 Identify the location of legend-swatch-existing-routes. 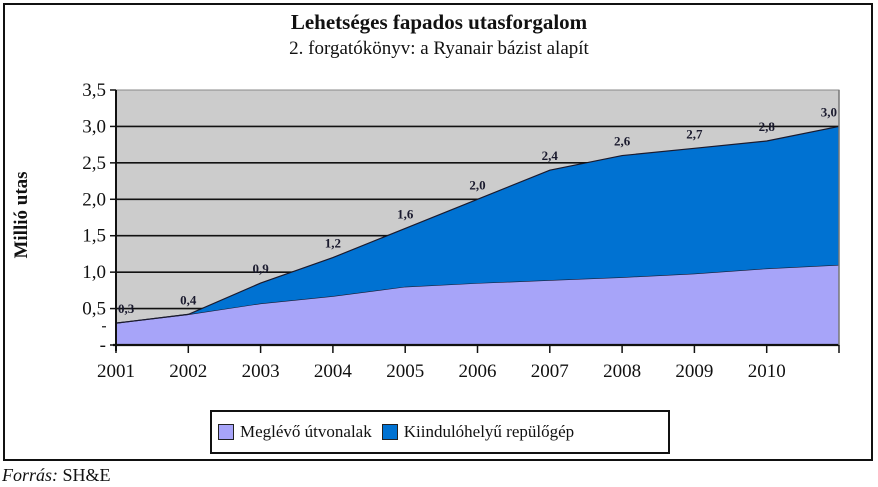
(226, 432).